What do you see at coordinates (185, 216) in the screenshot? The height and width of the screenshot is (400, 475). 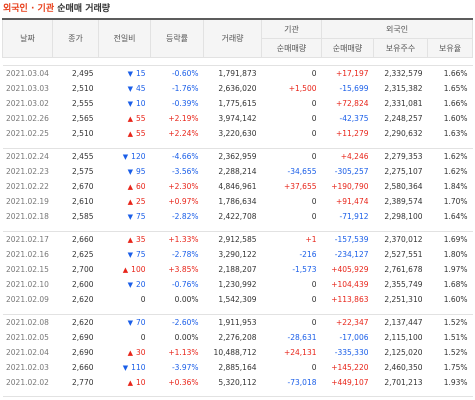 I see `cell-rate: -2.82%` at bounding box center [185, 216].